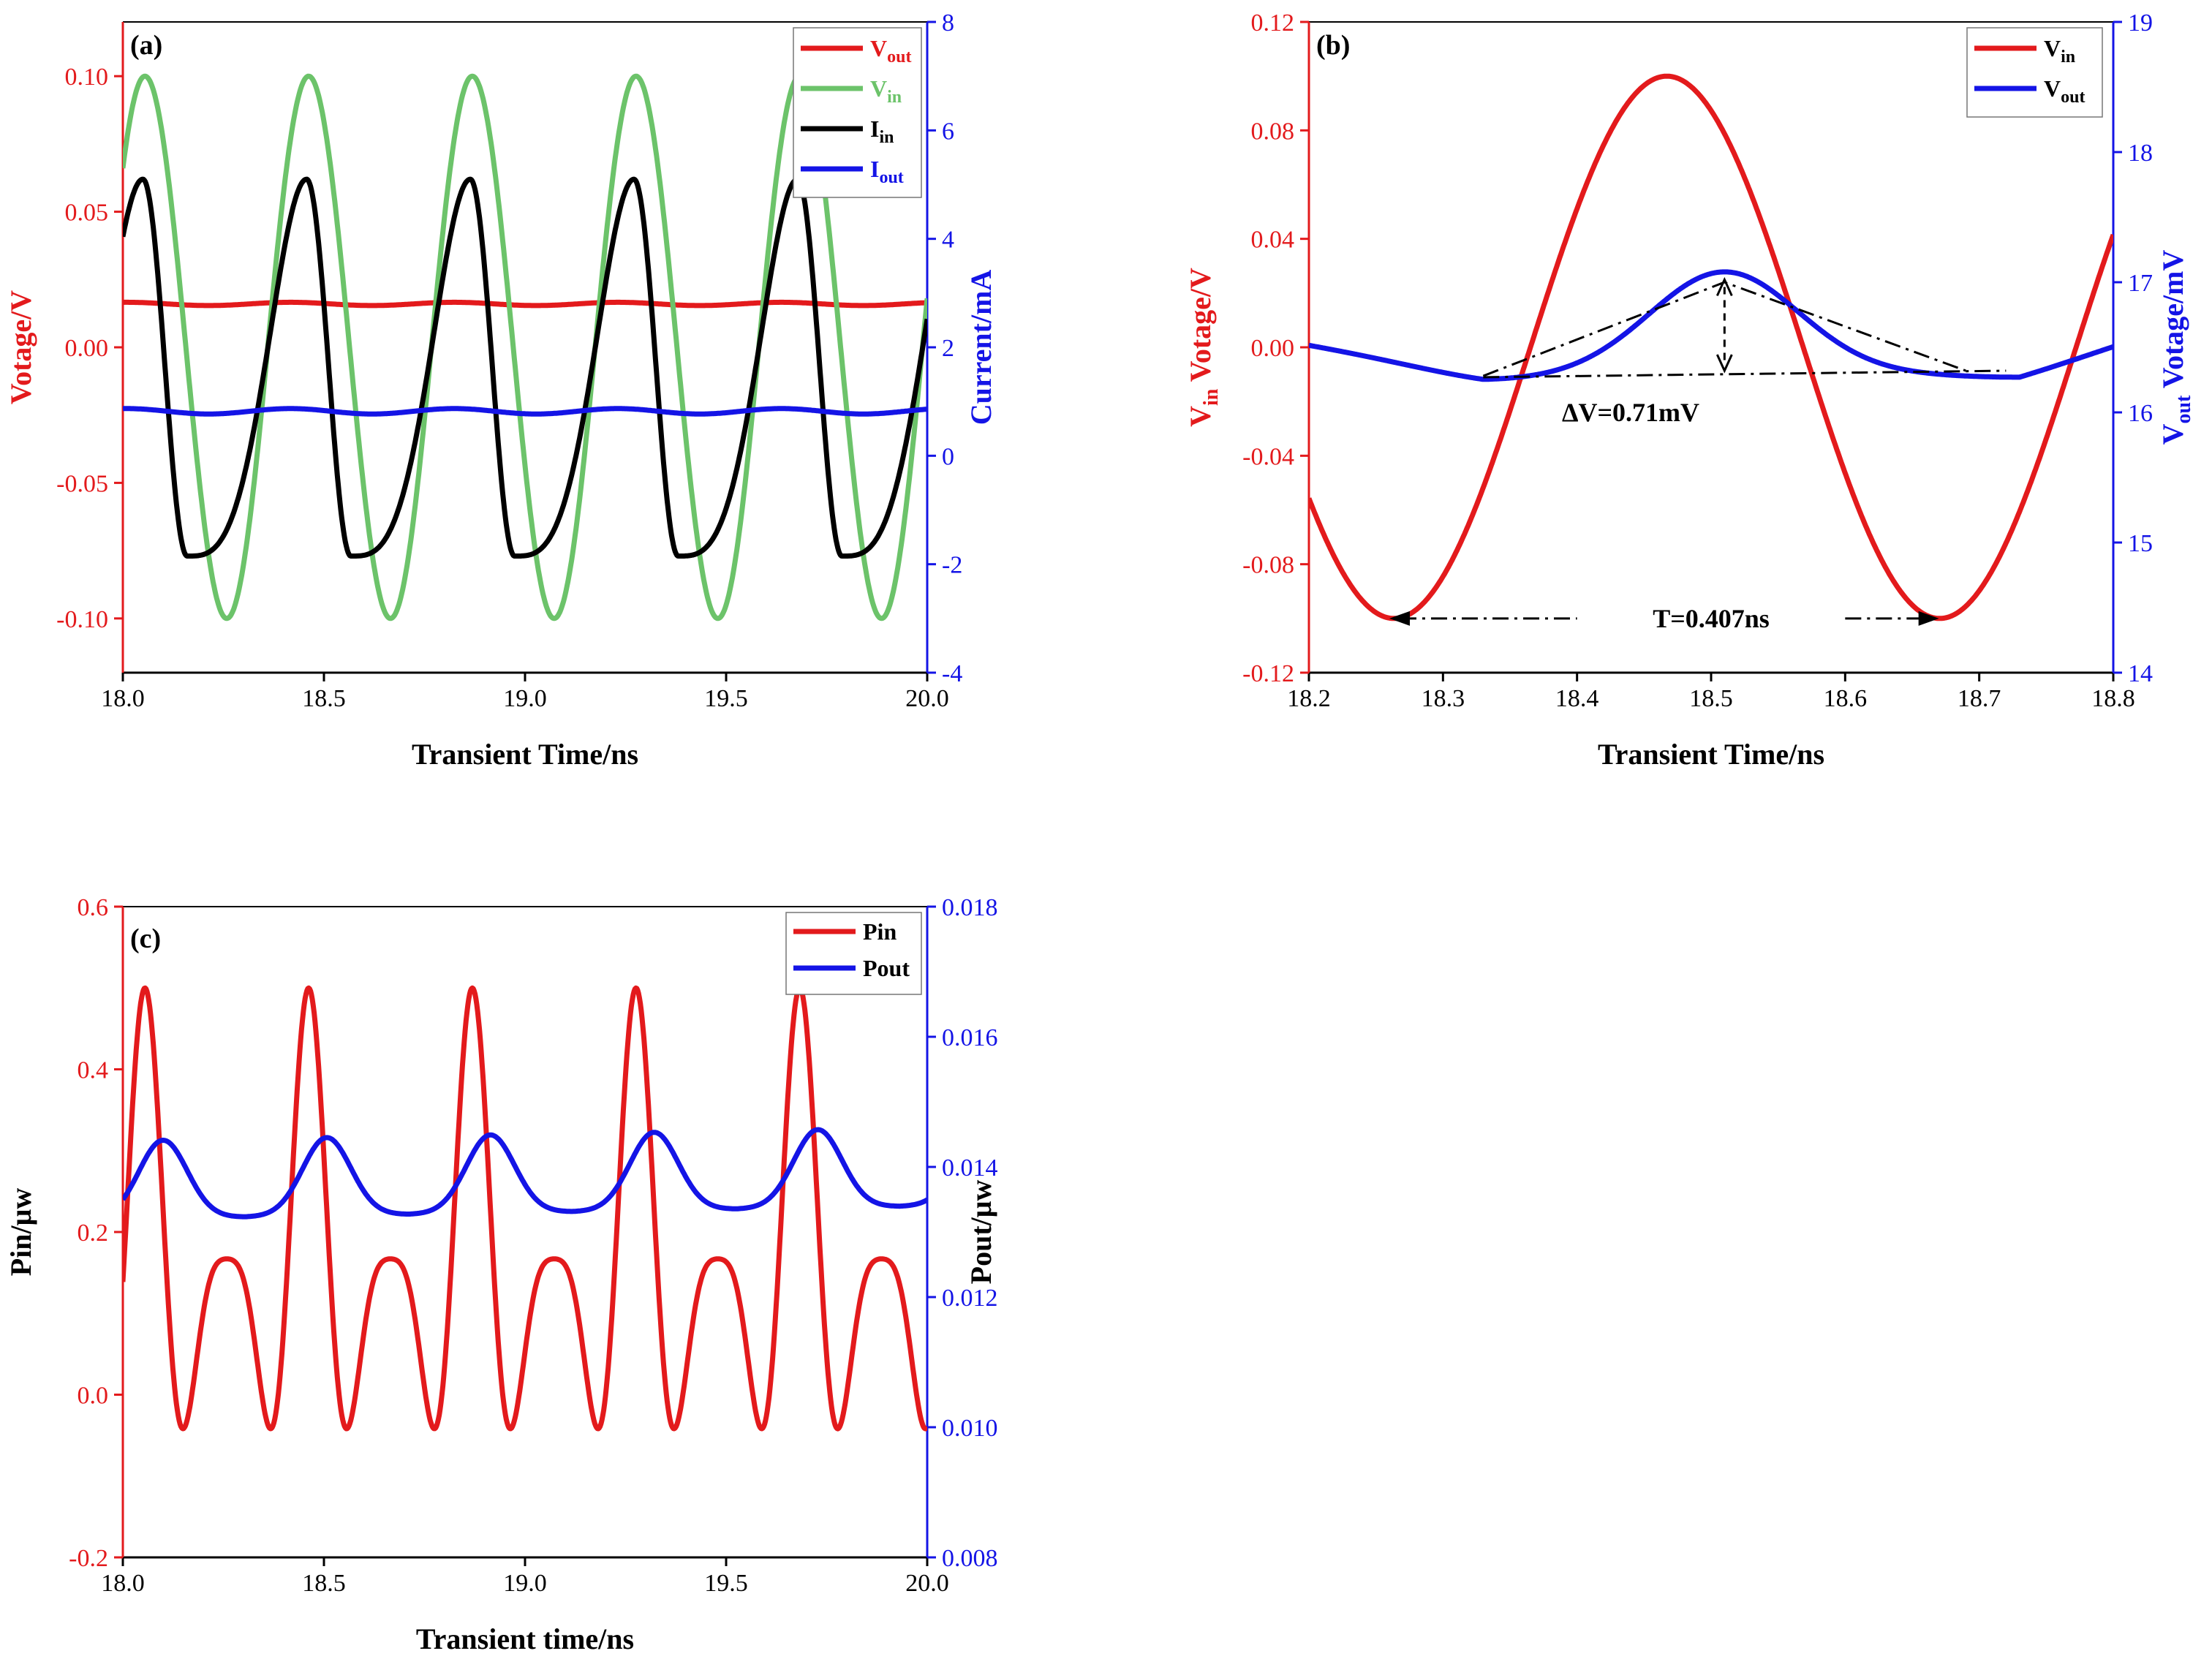 The height and width of the screenshot is (1659, 2212). What do you see at coordinates (525, 698) in the screenshot?
I see `panel-0-x-tick-label: 19.0` at bounding box center [525, 698].